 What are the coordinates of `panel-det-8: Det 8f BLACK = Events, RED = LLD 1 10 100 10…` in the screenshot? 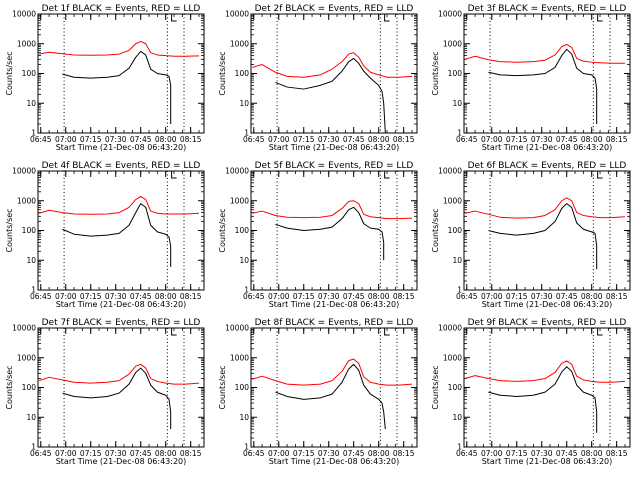 It's located at (318, 392).